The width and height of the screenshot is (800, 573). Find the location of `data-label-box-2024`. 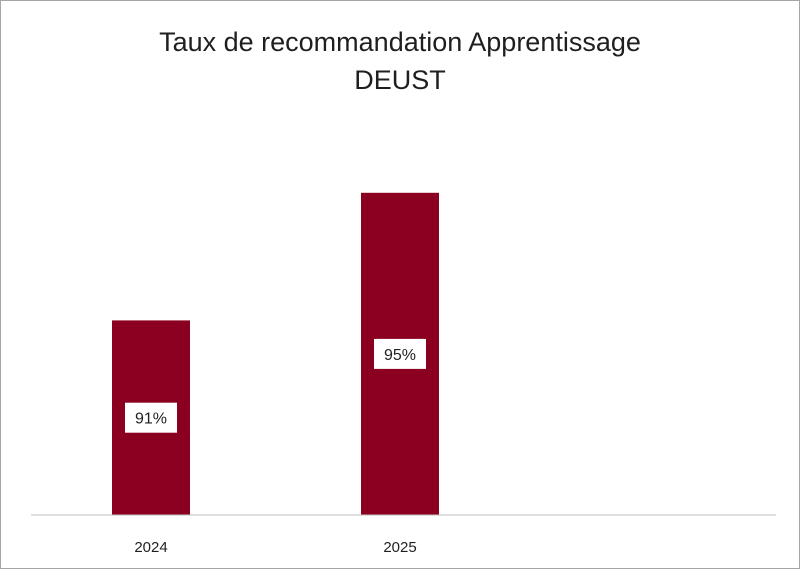

data-label-box-2024 is located at coordinates (151, 417).